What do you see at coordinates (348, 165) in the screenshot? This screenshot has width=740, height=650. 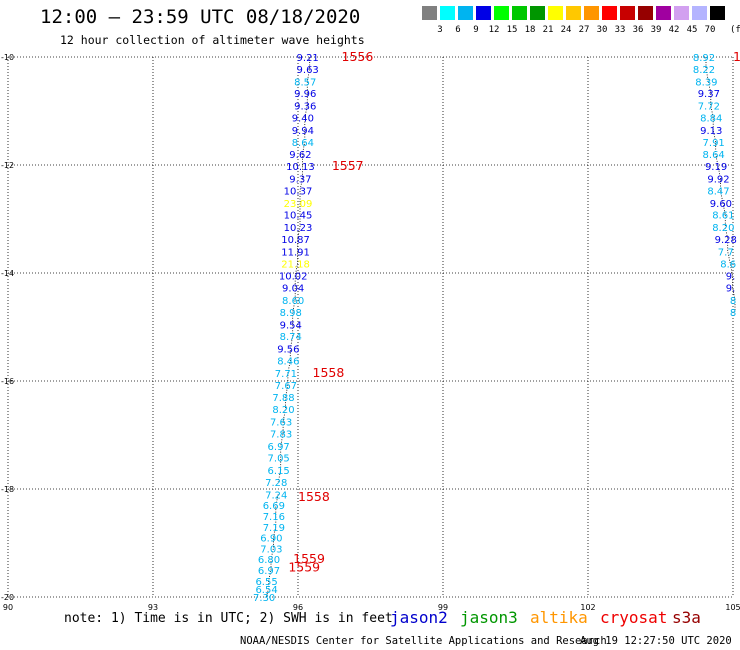 I see `pass-time-label: 1557` at bounding box center [348, 165].